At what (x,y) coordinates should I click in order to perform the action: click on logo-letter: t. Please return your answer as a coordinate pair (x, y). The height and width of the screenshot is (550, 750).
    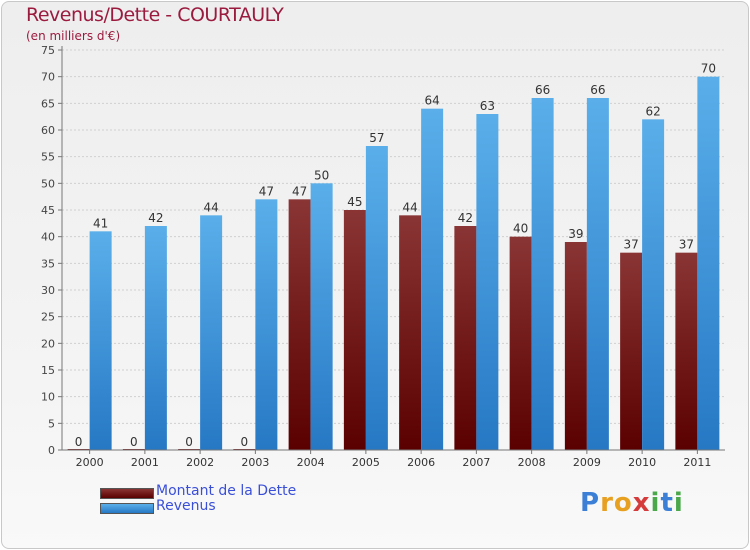
    Looking at the image, I should click on (667, 503).